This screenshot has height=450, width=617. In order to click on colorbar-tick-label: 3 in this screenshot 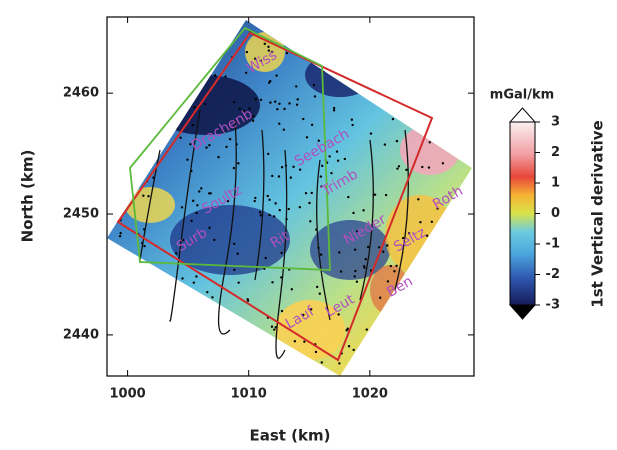, I will do `click(555, 122)`.